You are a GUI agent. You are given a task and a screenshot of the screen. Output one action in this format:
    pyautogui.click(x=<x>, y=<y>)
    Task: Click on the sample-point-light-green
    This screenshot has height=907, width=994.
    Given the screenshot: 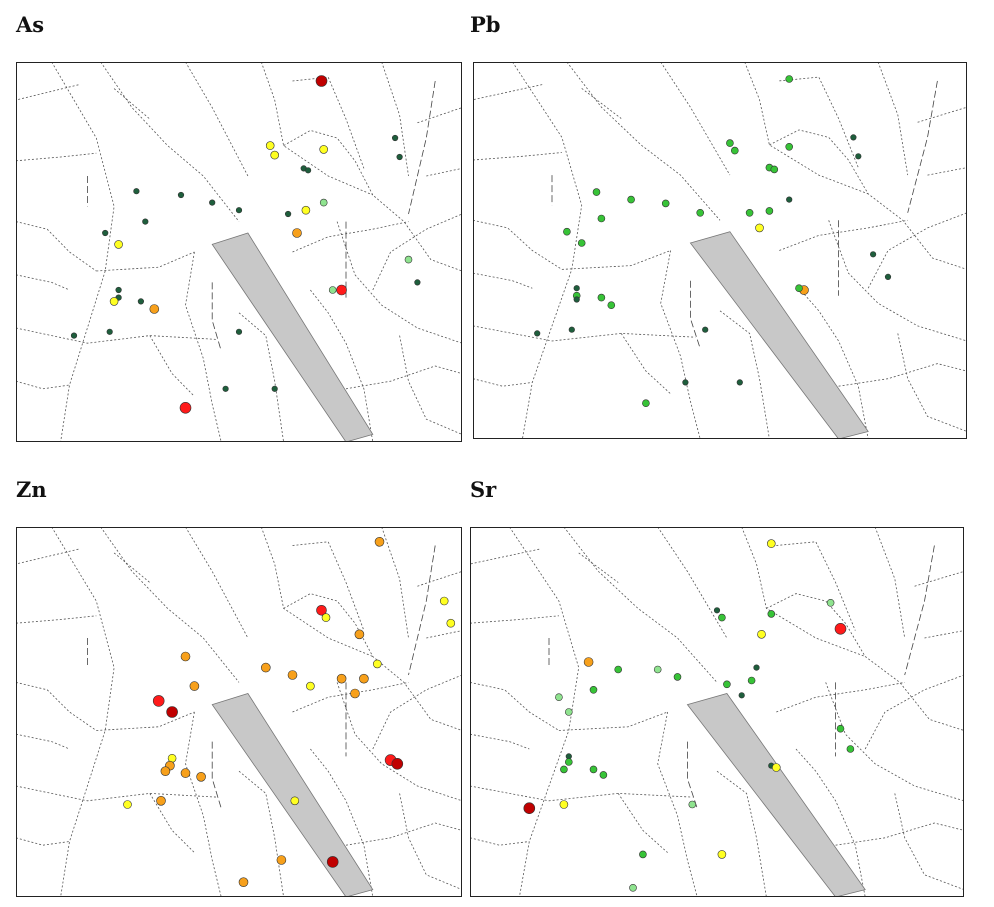 What is the action you would take?
    pyautogui.click(x=408, y=259)
    